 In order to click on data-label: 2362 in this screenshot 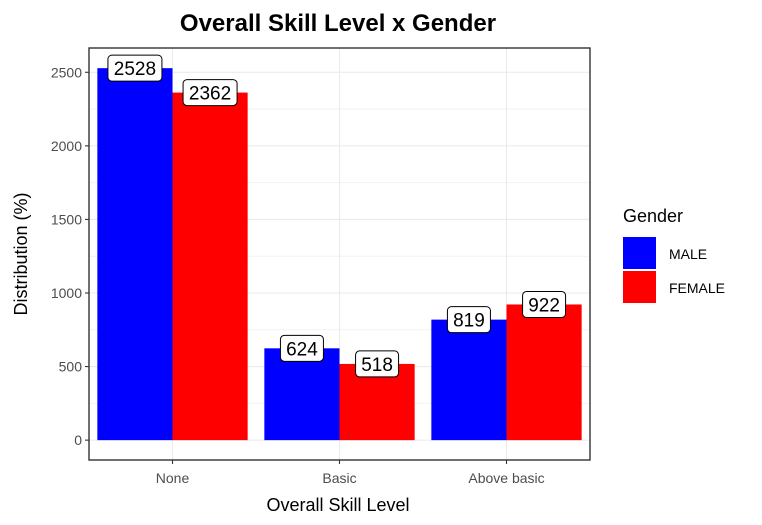, I will do `click(210, 94)`.